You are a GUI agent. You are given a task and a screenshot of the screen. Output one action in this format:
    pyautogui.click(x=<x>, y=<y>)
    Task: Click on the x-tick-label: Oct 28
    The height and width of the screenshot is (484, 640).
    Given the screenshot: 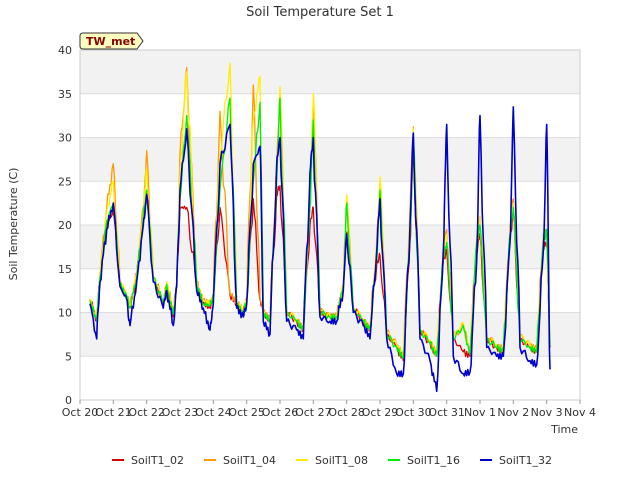 What is the action you would take?
    pyautogui.click(x=346, y=412)
    